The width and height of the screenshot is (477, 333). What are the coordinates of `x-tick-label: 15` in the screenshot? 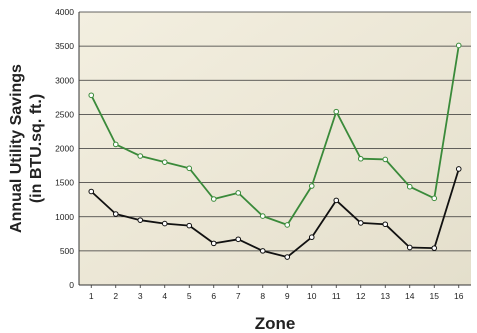 It's located at (435, 296).